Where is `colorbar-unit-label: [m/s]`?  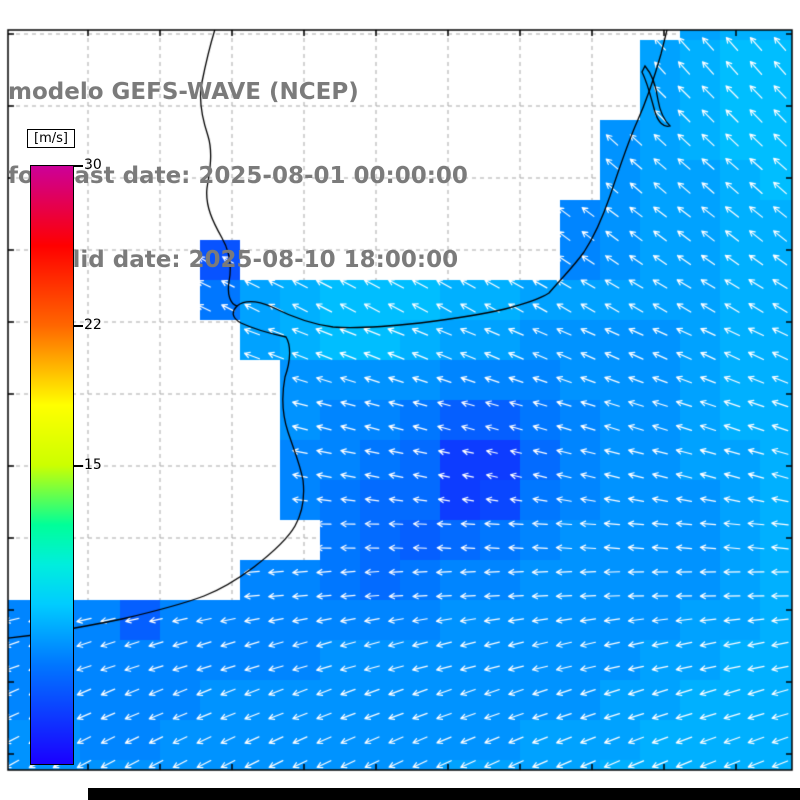
colorbar-unit-label: [m/s] is located at coordinates (51, 138).